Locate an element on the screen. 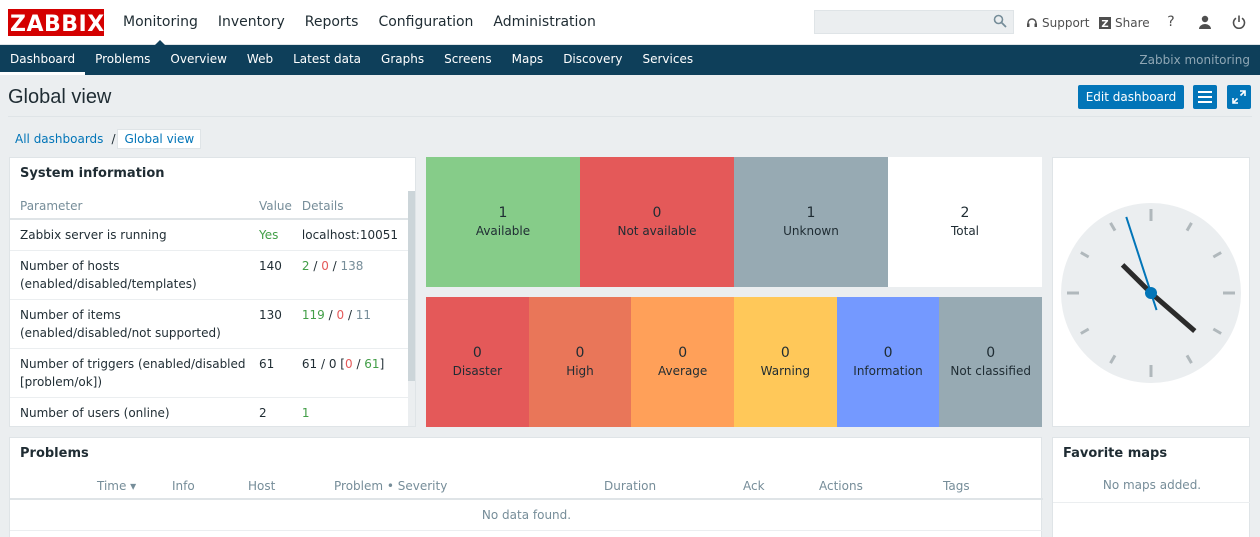 The height and width of the screenshot is (537, 1260). severity-disaster: 0 Disaster is located at coordinates (477, 362).